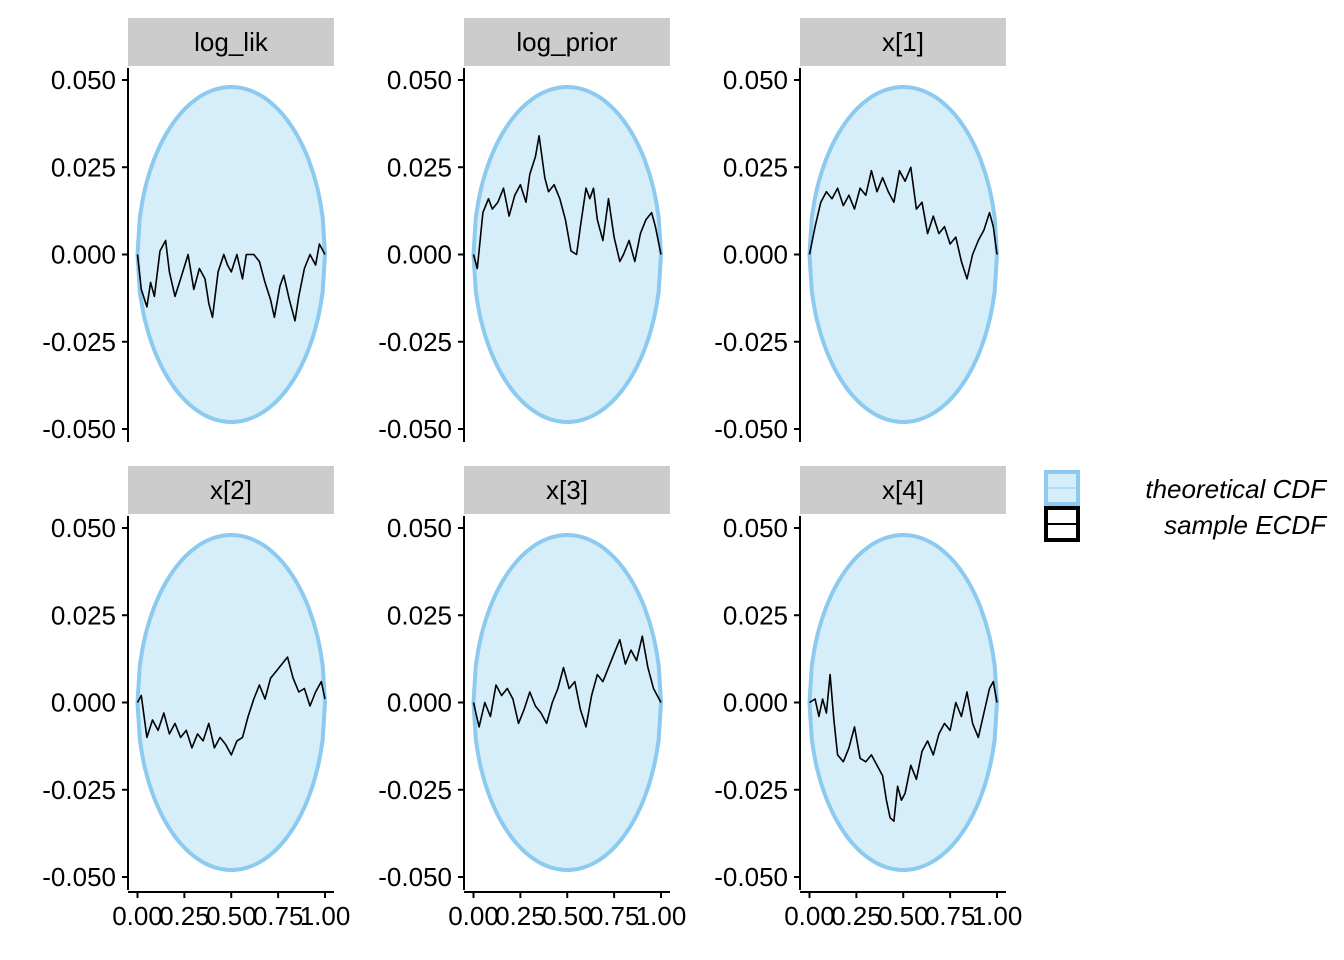 The height and width of the screenshot is (960, 1344). I want to click on facet-label: log_lik, so click(231, 42).